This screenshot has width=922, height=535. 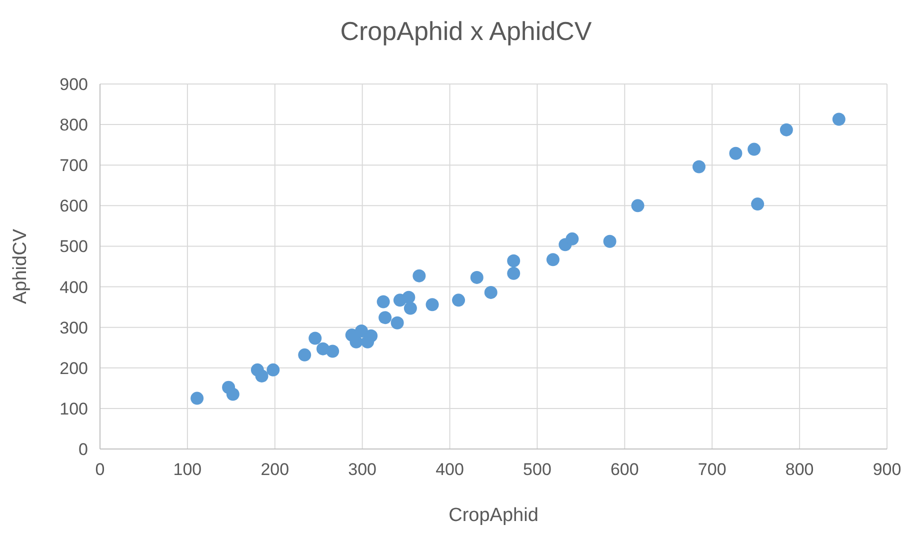 What do you see at coordinates (493, 515) in the screenshot?
I see `x-axis-title: CropAphid` at bounding box center [493, 515].